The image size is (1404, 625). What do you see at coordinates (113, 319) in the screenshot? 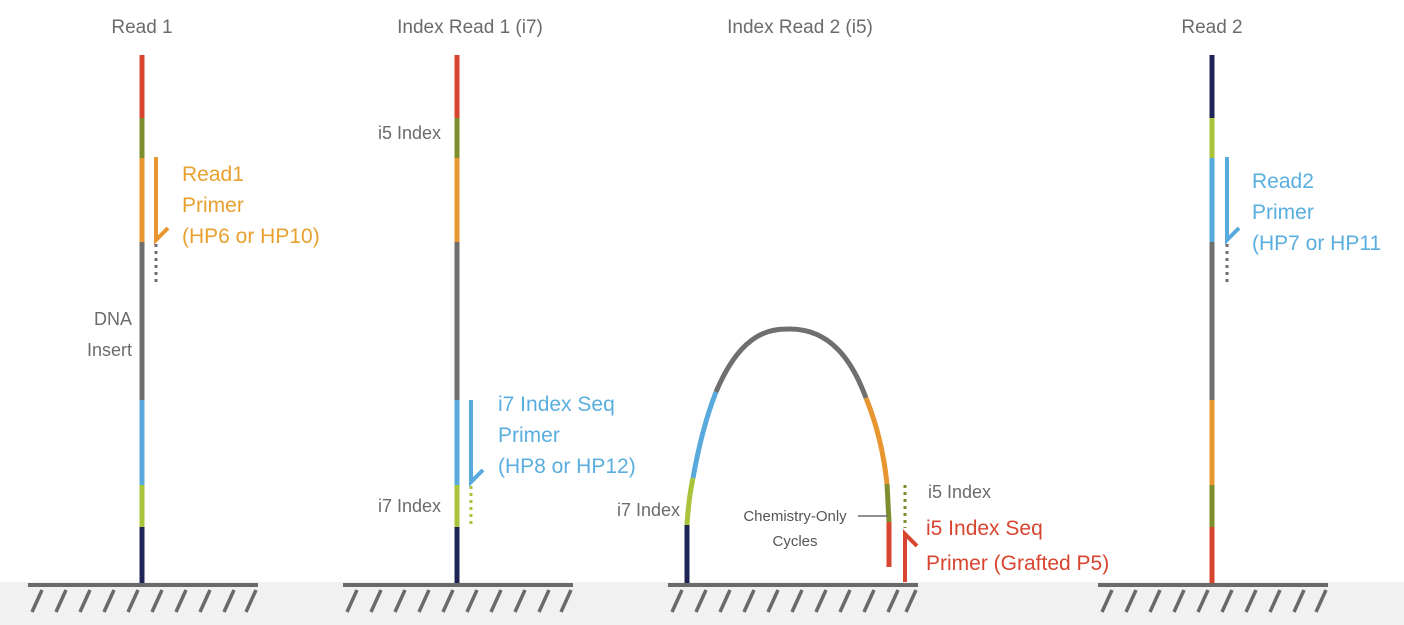
I see `dna-insert-label-line1: DNA` at bounding box center [113, 319].